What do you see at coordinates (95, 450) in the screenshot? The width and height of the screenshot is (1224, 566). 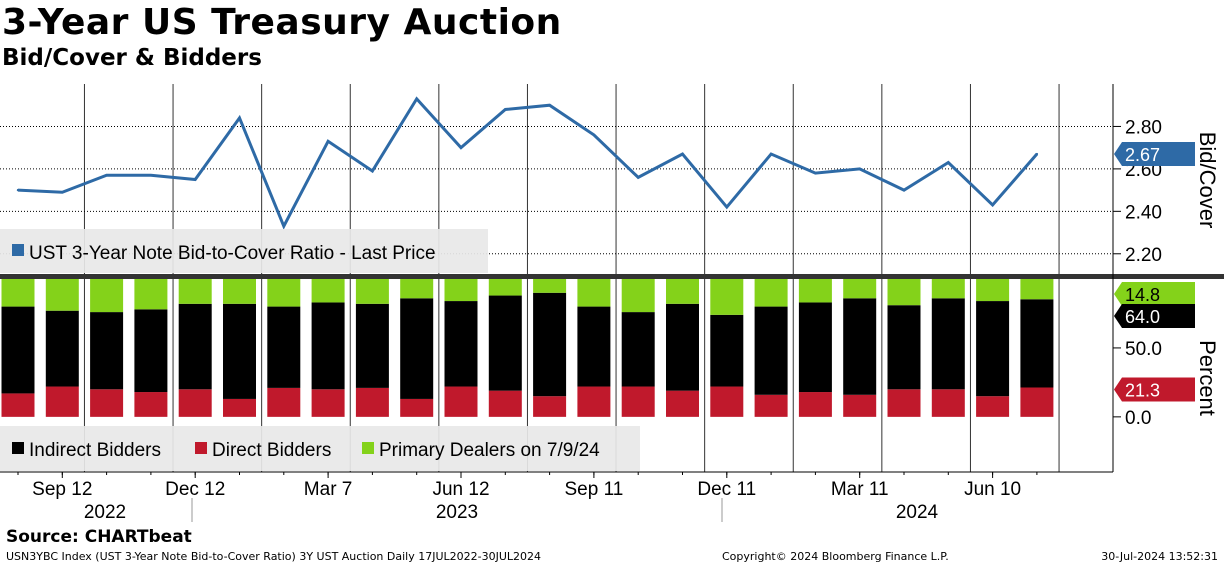 I see `legend-label-indirect: Indirect Bidders` at bounding box center [95, 450].